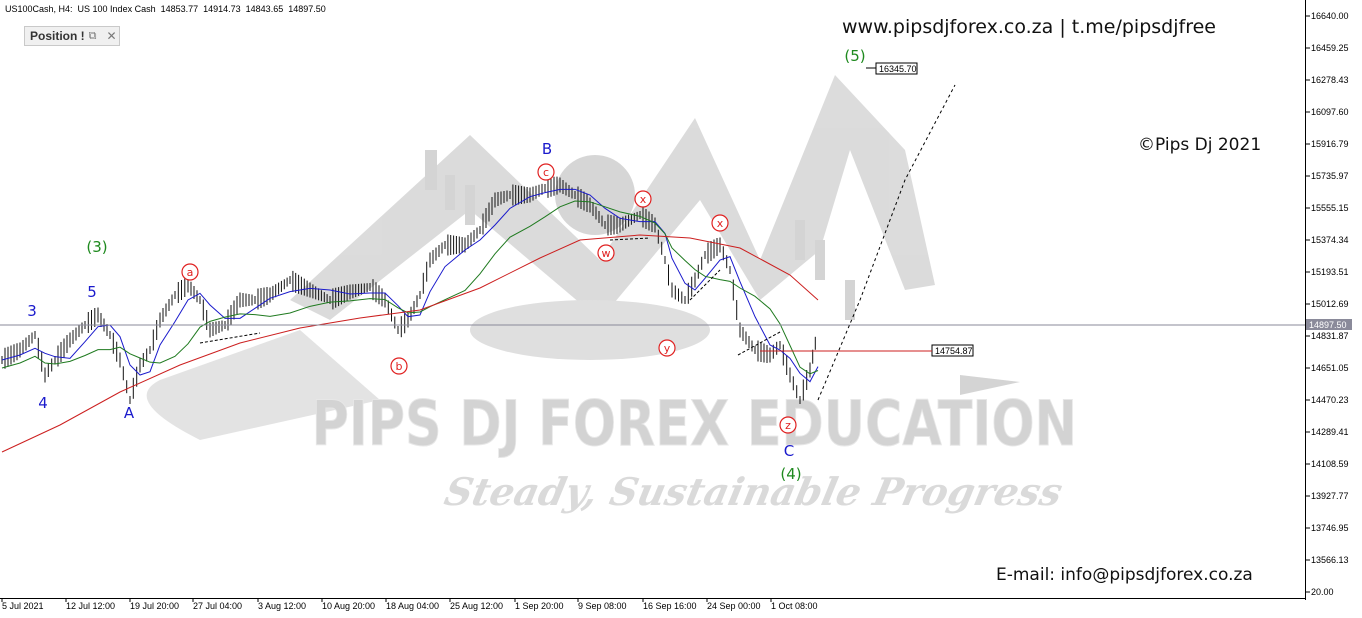 This screenshot has width=1362, height=618. What do you see at coordinates (602, 606) in the screenshot?
I see `time-tick-label: 9 Sep 08:00` at bounding box center [602, 606].